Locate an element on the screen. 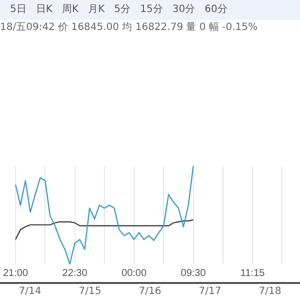 This screenshot has height=300, width=300. text: 7/14 is located at coordinates (30, 292).